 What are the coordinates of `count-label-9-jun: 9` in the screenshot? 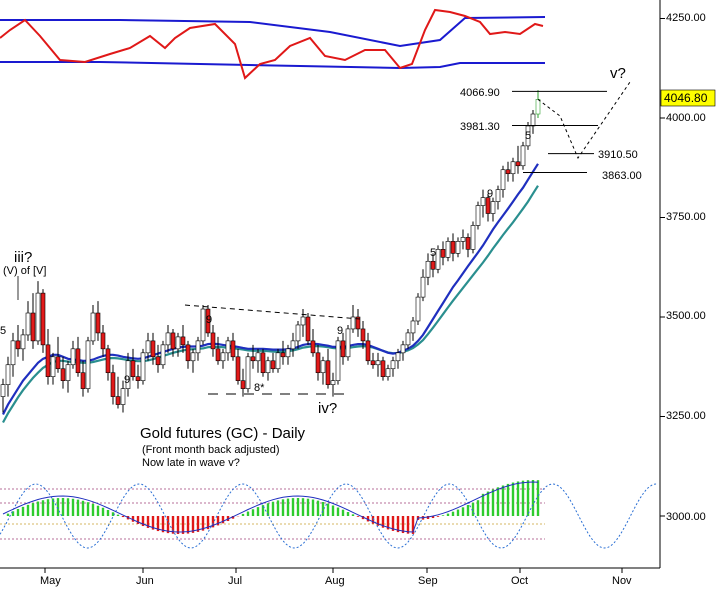 It's located at (209, 320).